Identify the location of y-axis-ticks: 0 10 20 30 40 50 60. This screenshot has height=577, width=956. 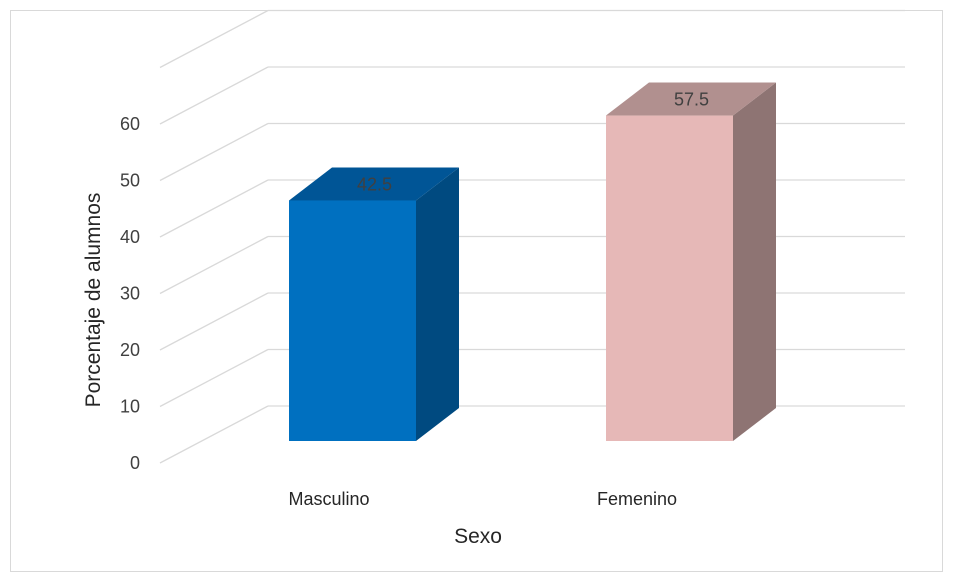
(130, 293).